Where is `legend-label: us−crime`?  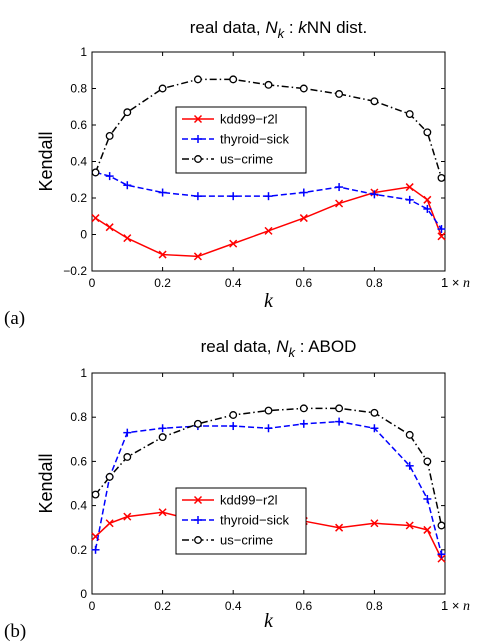 legend-label: us−crime is located at coordinates (246, 159).